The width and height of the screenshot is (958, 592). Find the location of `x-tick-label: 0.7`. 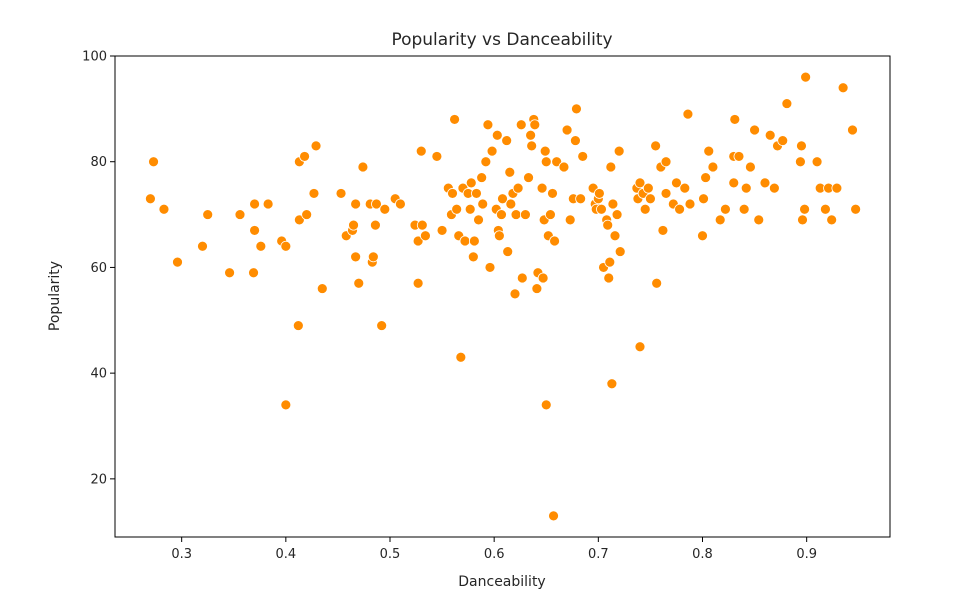

x-tick-label: 0.7 is located at coordinates (598, 554).